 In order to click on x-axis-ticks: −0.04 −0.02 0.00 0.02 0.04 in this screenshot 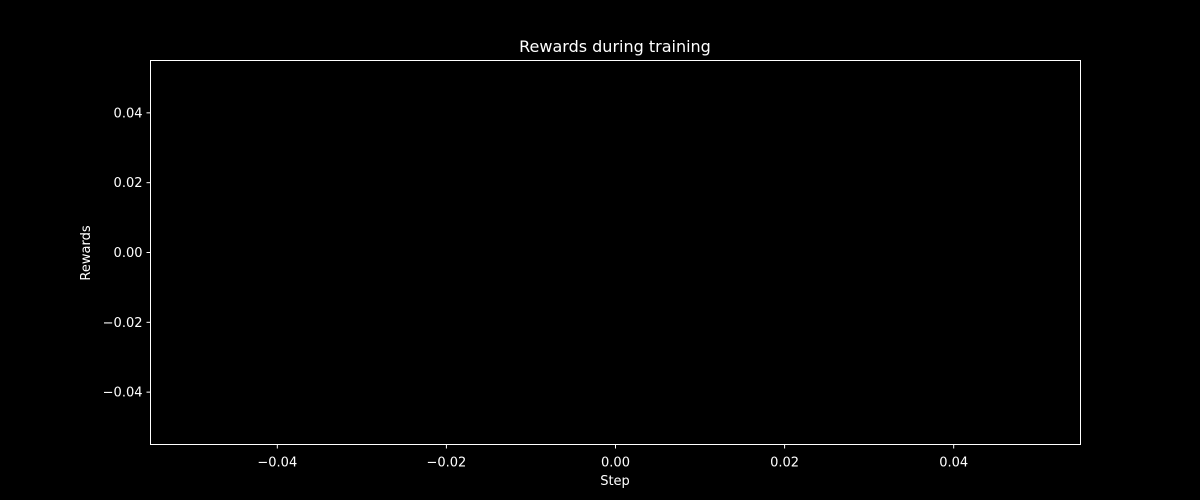, I will do `click(612, 457)`.